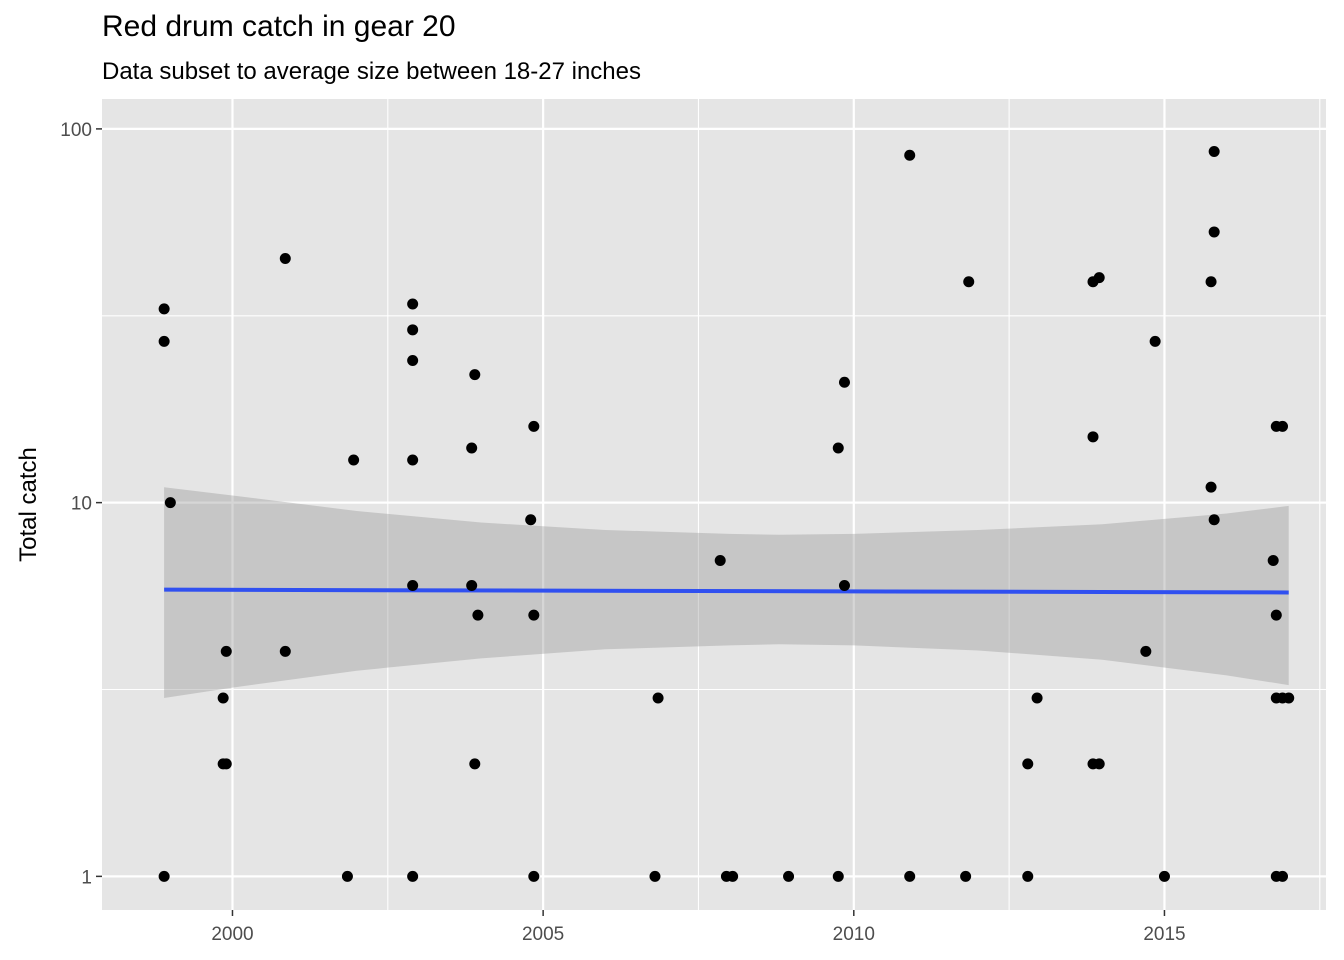  I want to click on x-tick-label: 2005, so click(543, 934).